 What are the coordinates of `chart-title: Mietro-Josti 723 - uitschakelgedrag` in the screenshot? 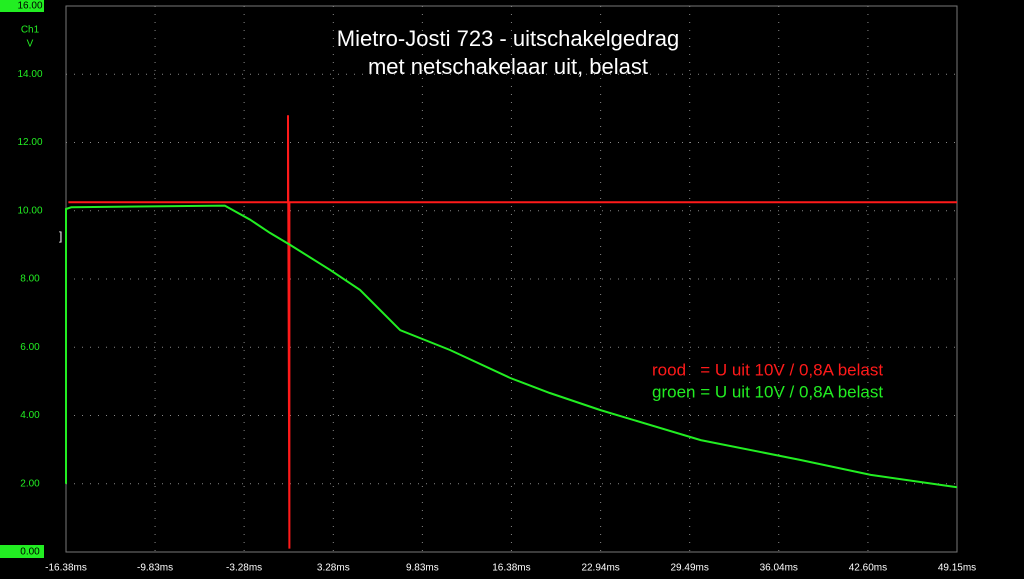 It's located at (508, 38).